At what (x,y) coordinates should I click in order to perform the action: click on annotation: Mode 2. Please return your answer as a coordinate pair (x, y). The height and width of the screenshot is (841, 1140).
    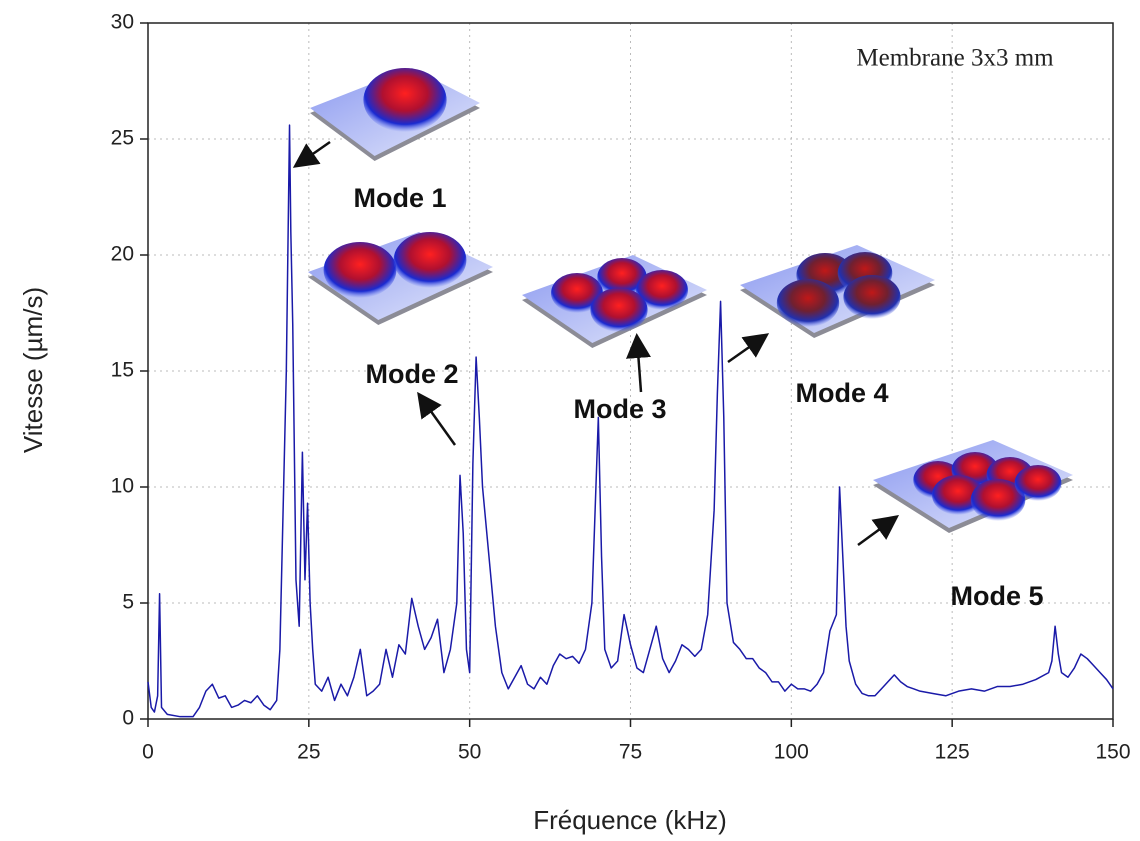
    Looking at the image, I should click on (411, 374).